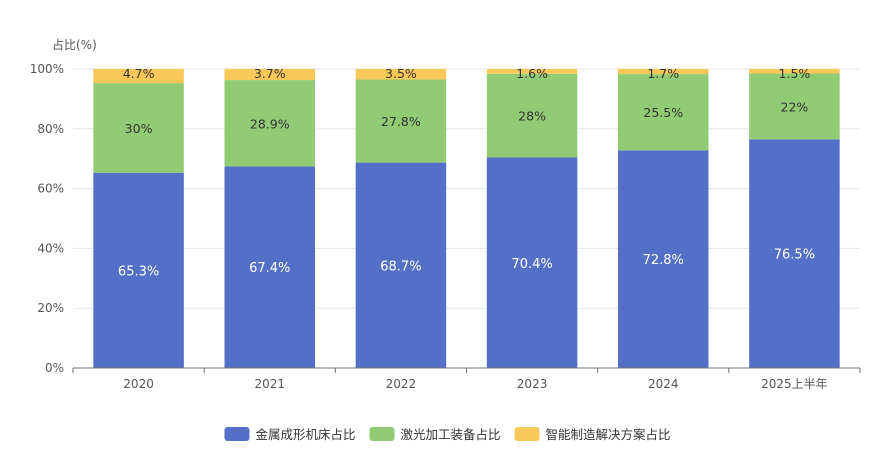 The width and height of the screenshot is (895, 466). I want to click on x-tick-label: 2025上半年, so click(794, 384).